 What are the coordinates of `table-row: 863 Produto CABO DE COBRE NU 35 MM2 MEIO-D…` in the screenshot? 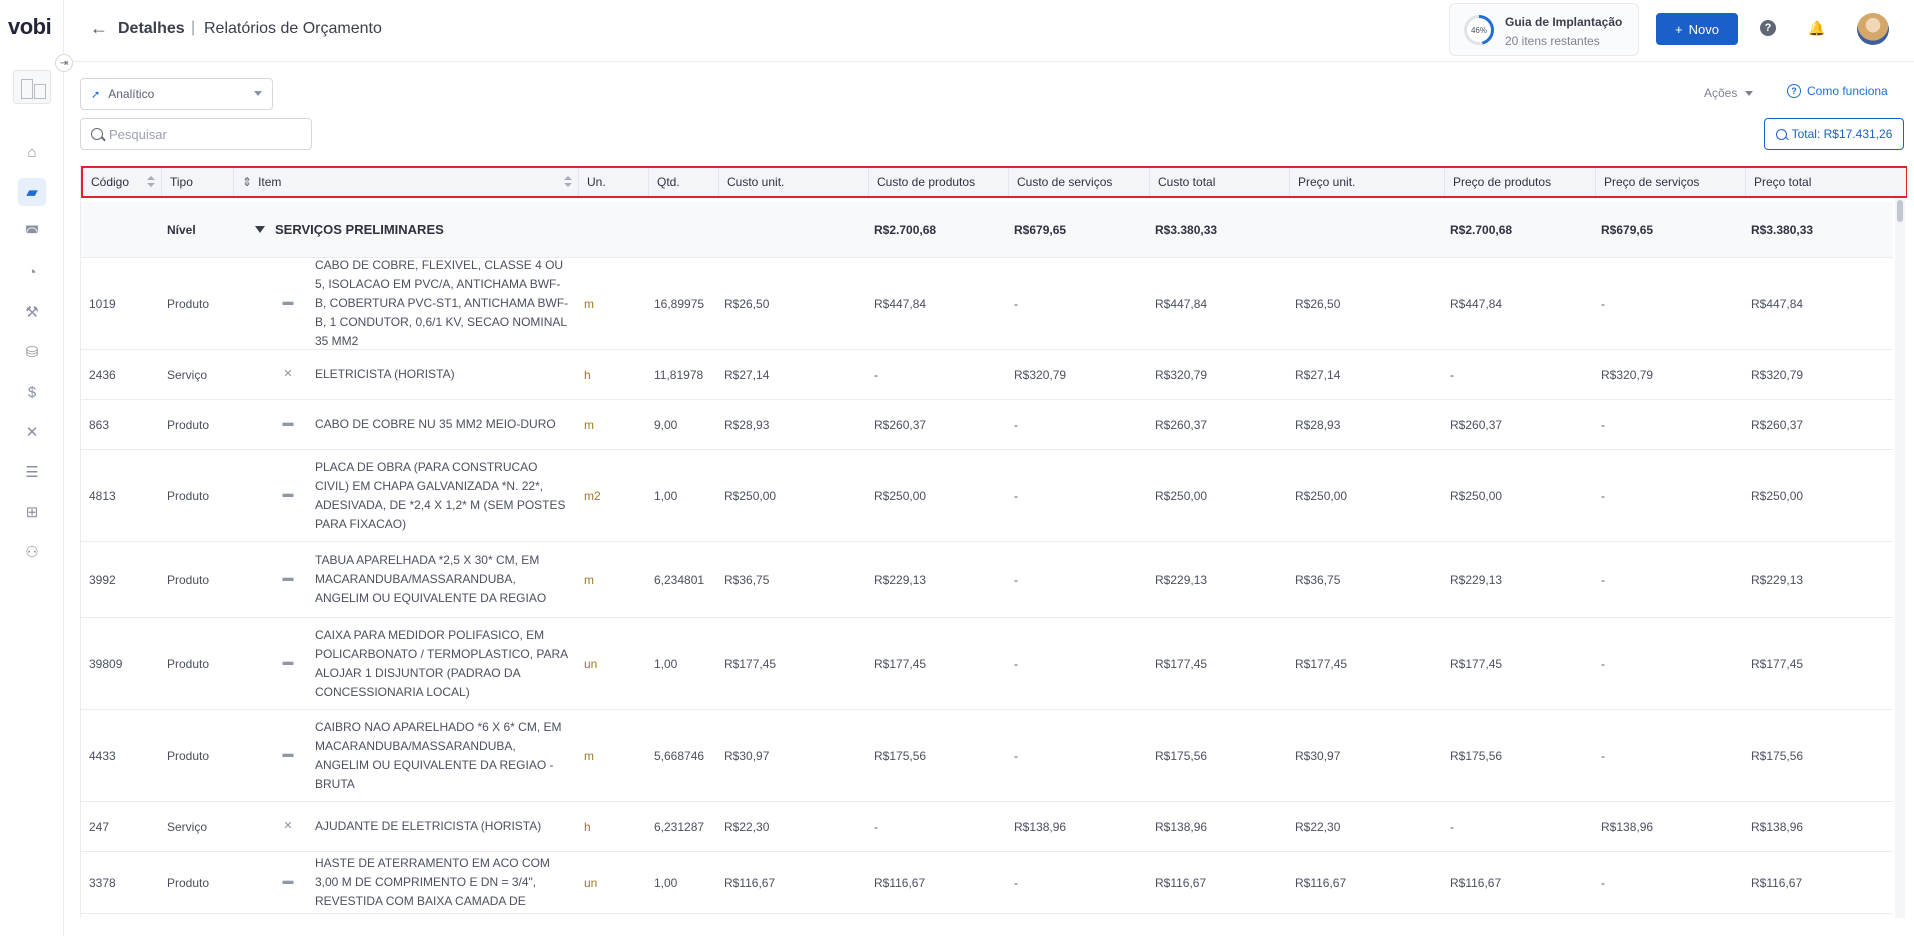 It's located at (987, 425).